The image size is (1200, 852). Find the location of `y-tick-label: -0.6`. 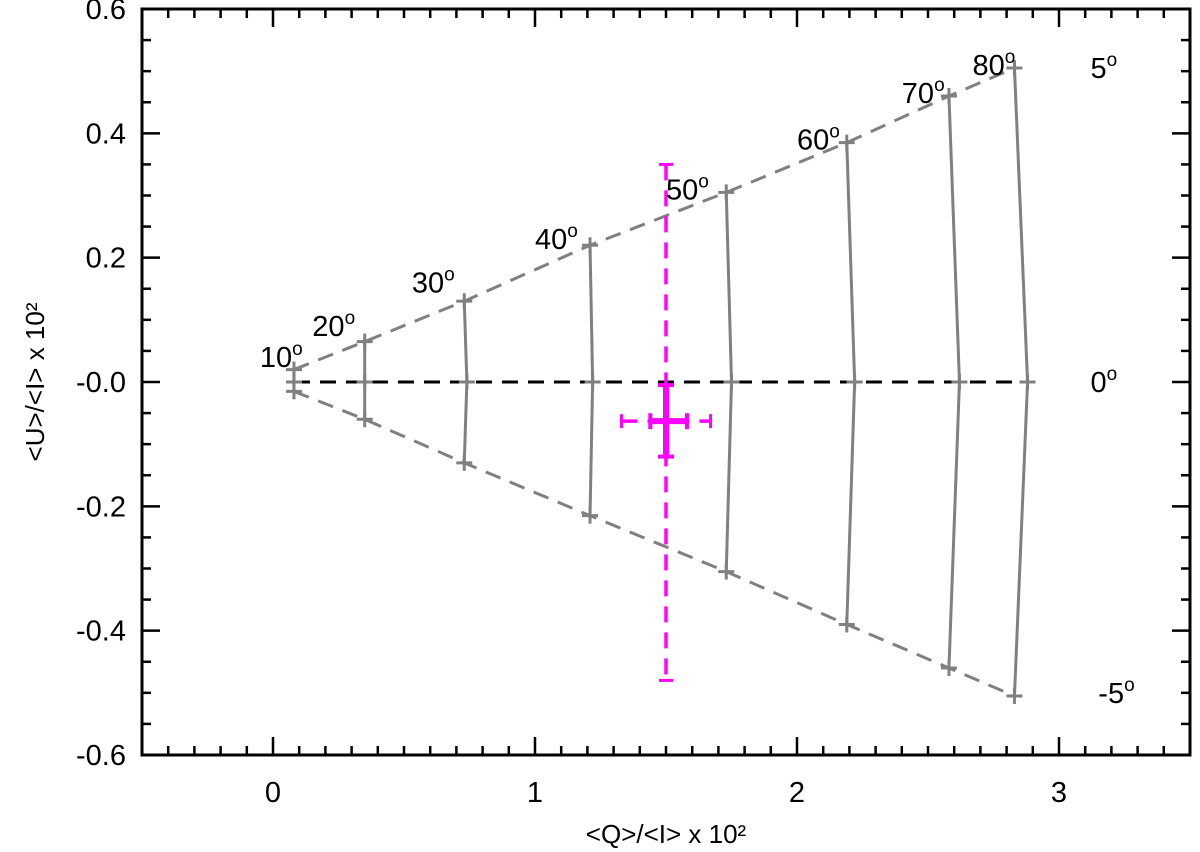

y-tick-label: -0.6 is located at coordinates (101, 756).